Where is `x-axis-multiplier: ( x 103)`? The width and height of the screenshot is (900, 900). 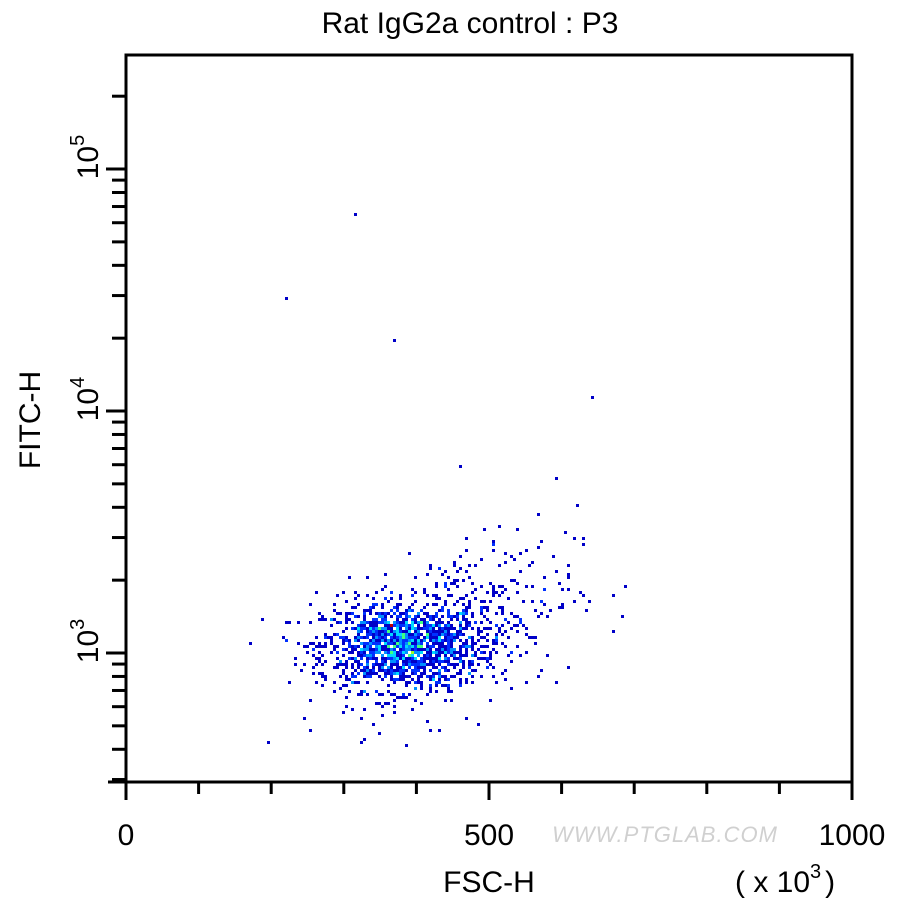
x-axis-multiplier: ( x 103) is located at coordinates (785, 880).